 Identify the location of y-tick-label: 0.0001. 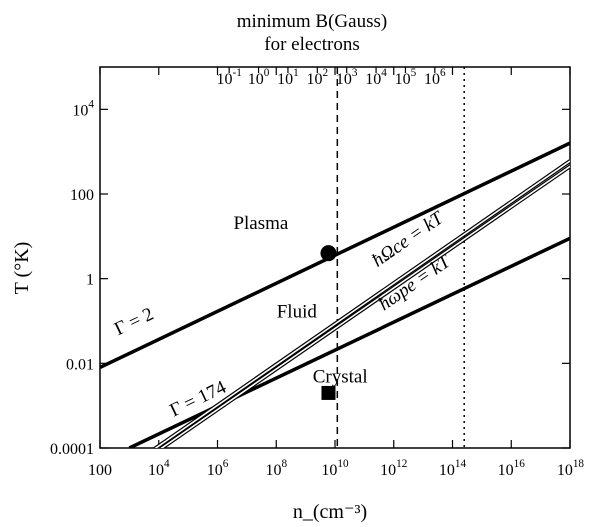
(72, 449).